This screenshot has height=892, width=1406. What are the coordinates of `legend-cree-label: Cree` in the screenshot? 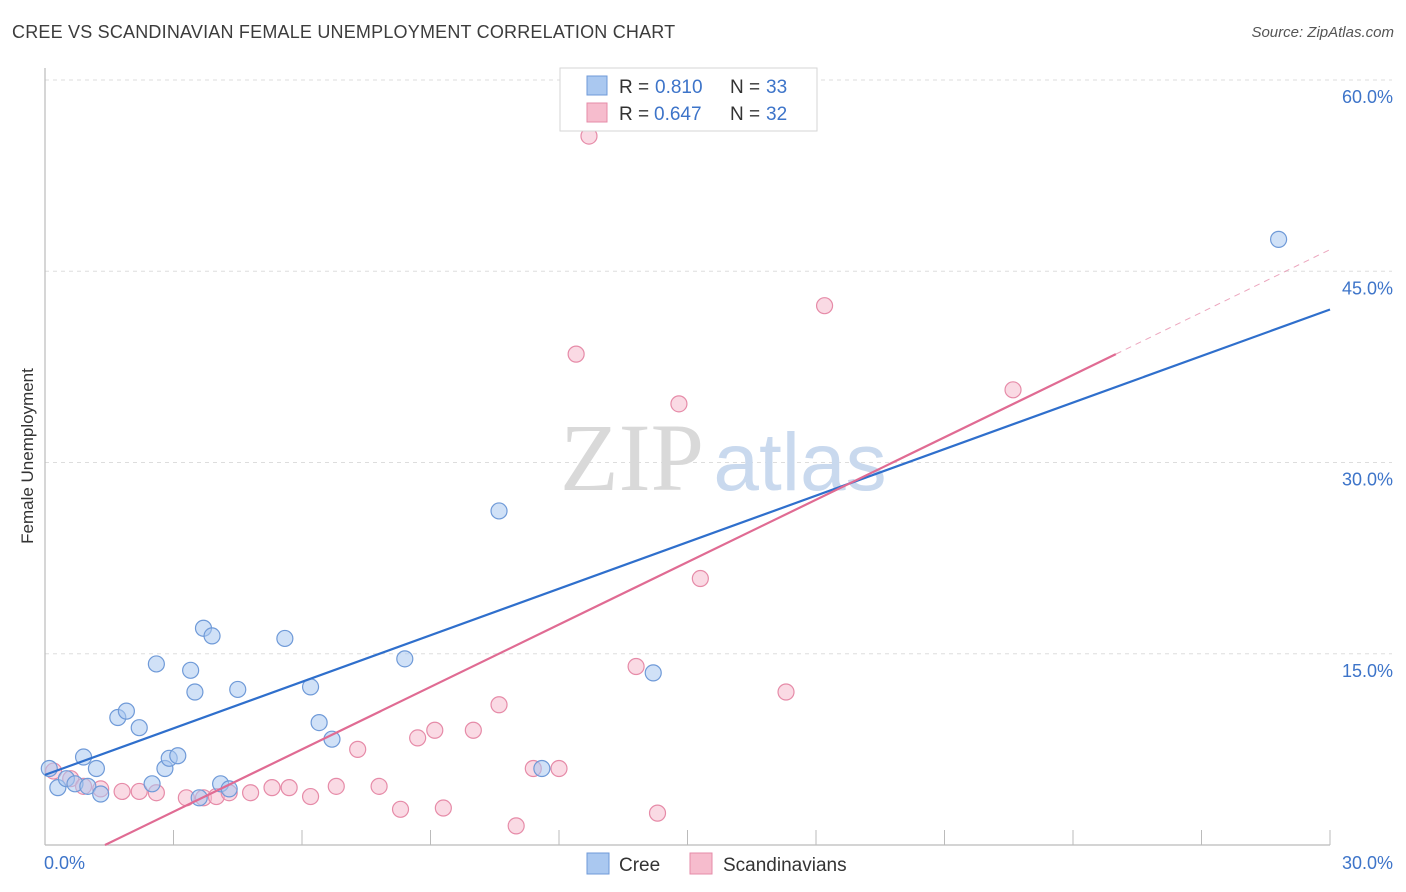 It's located at (639, 865).